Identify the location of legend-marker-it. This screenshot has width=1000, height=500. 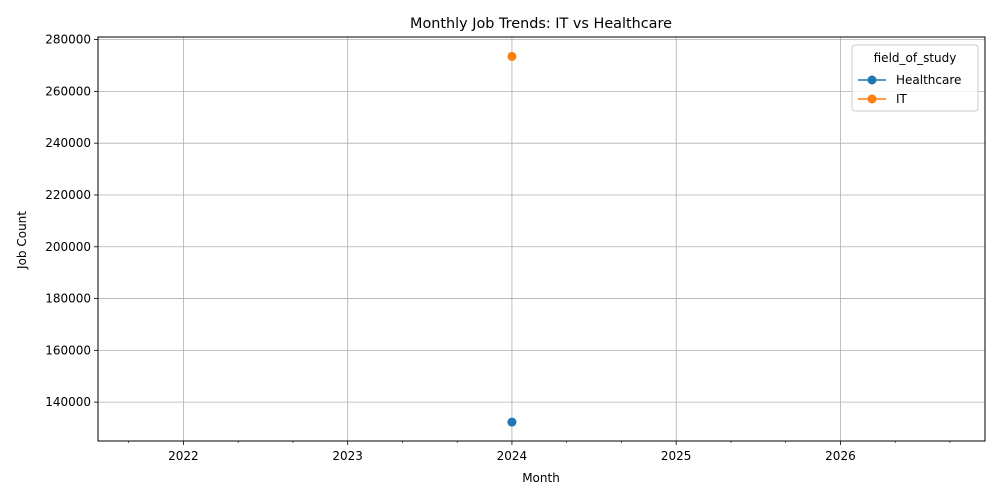
(872, 99).